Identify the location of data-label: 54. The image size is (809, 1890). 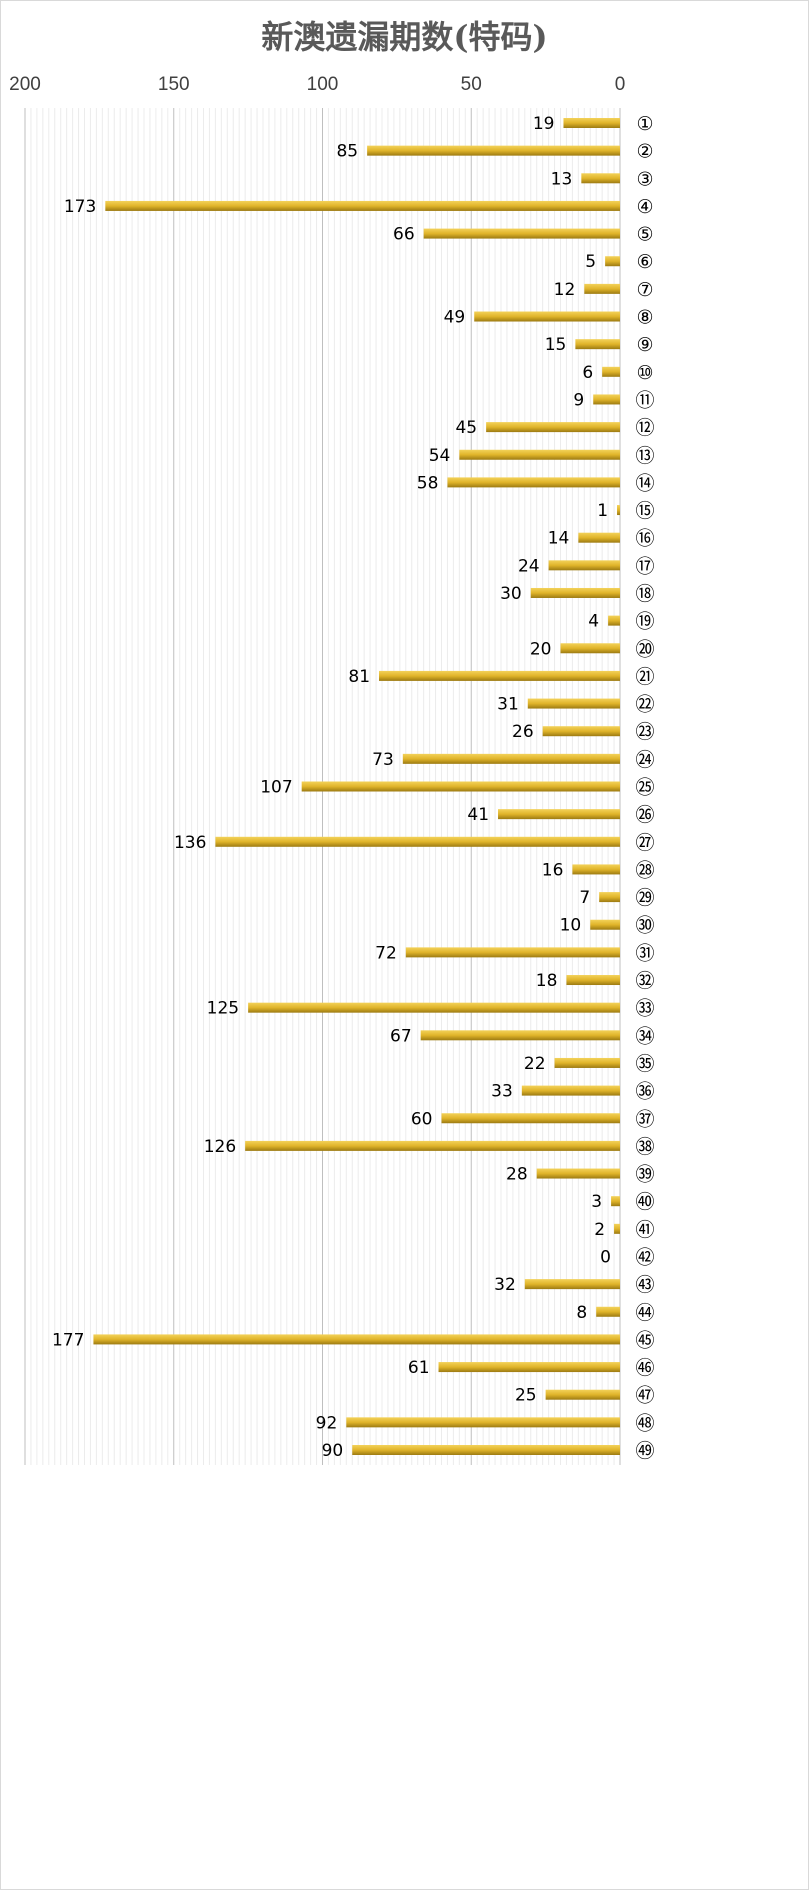
(440, 456).